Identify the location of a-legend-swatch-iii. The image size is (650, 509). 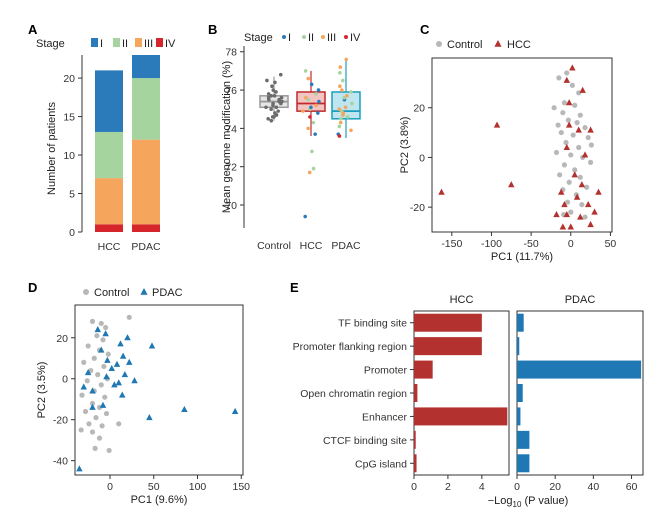
(138, 42).